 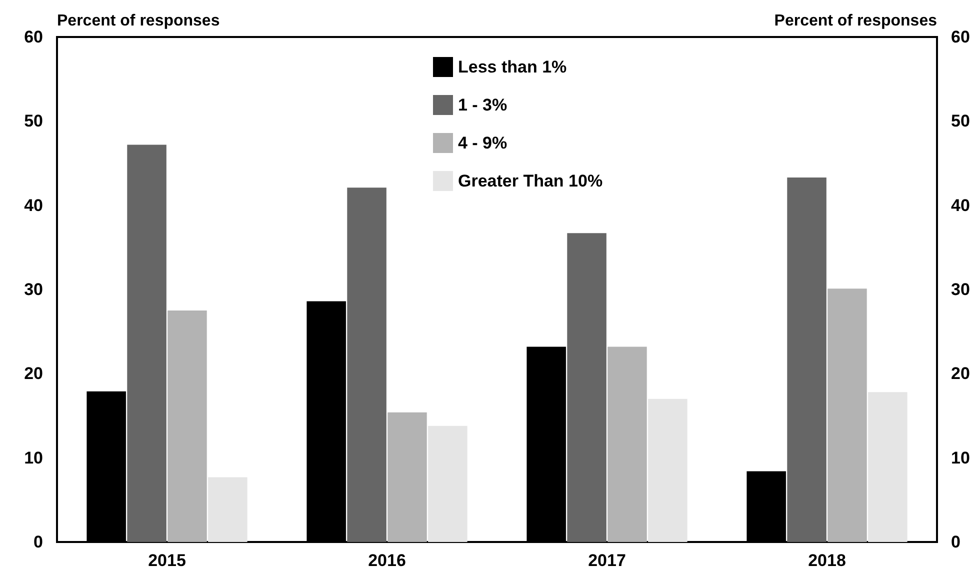 I want to click on x-tick-label: 2018, so click(x=827, y=560).